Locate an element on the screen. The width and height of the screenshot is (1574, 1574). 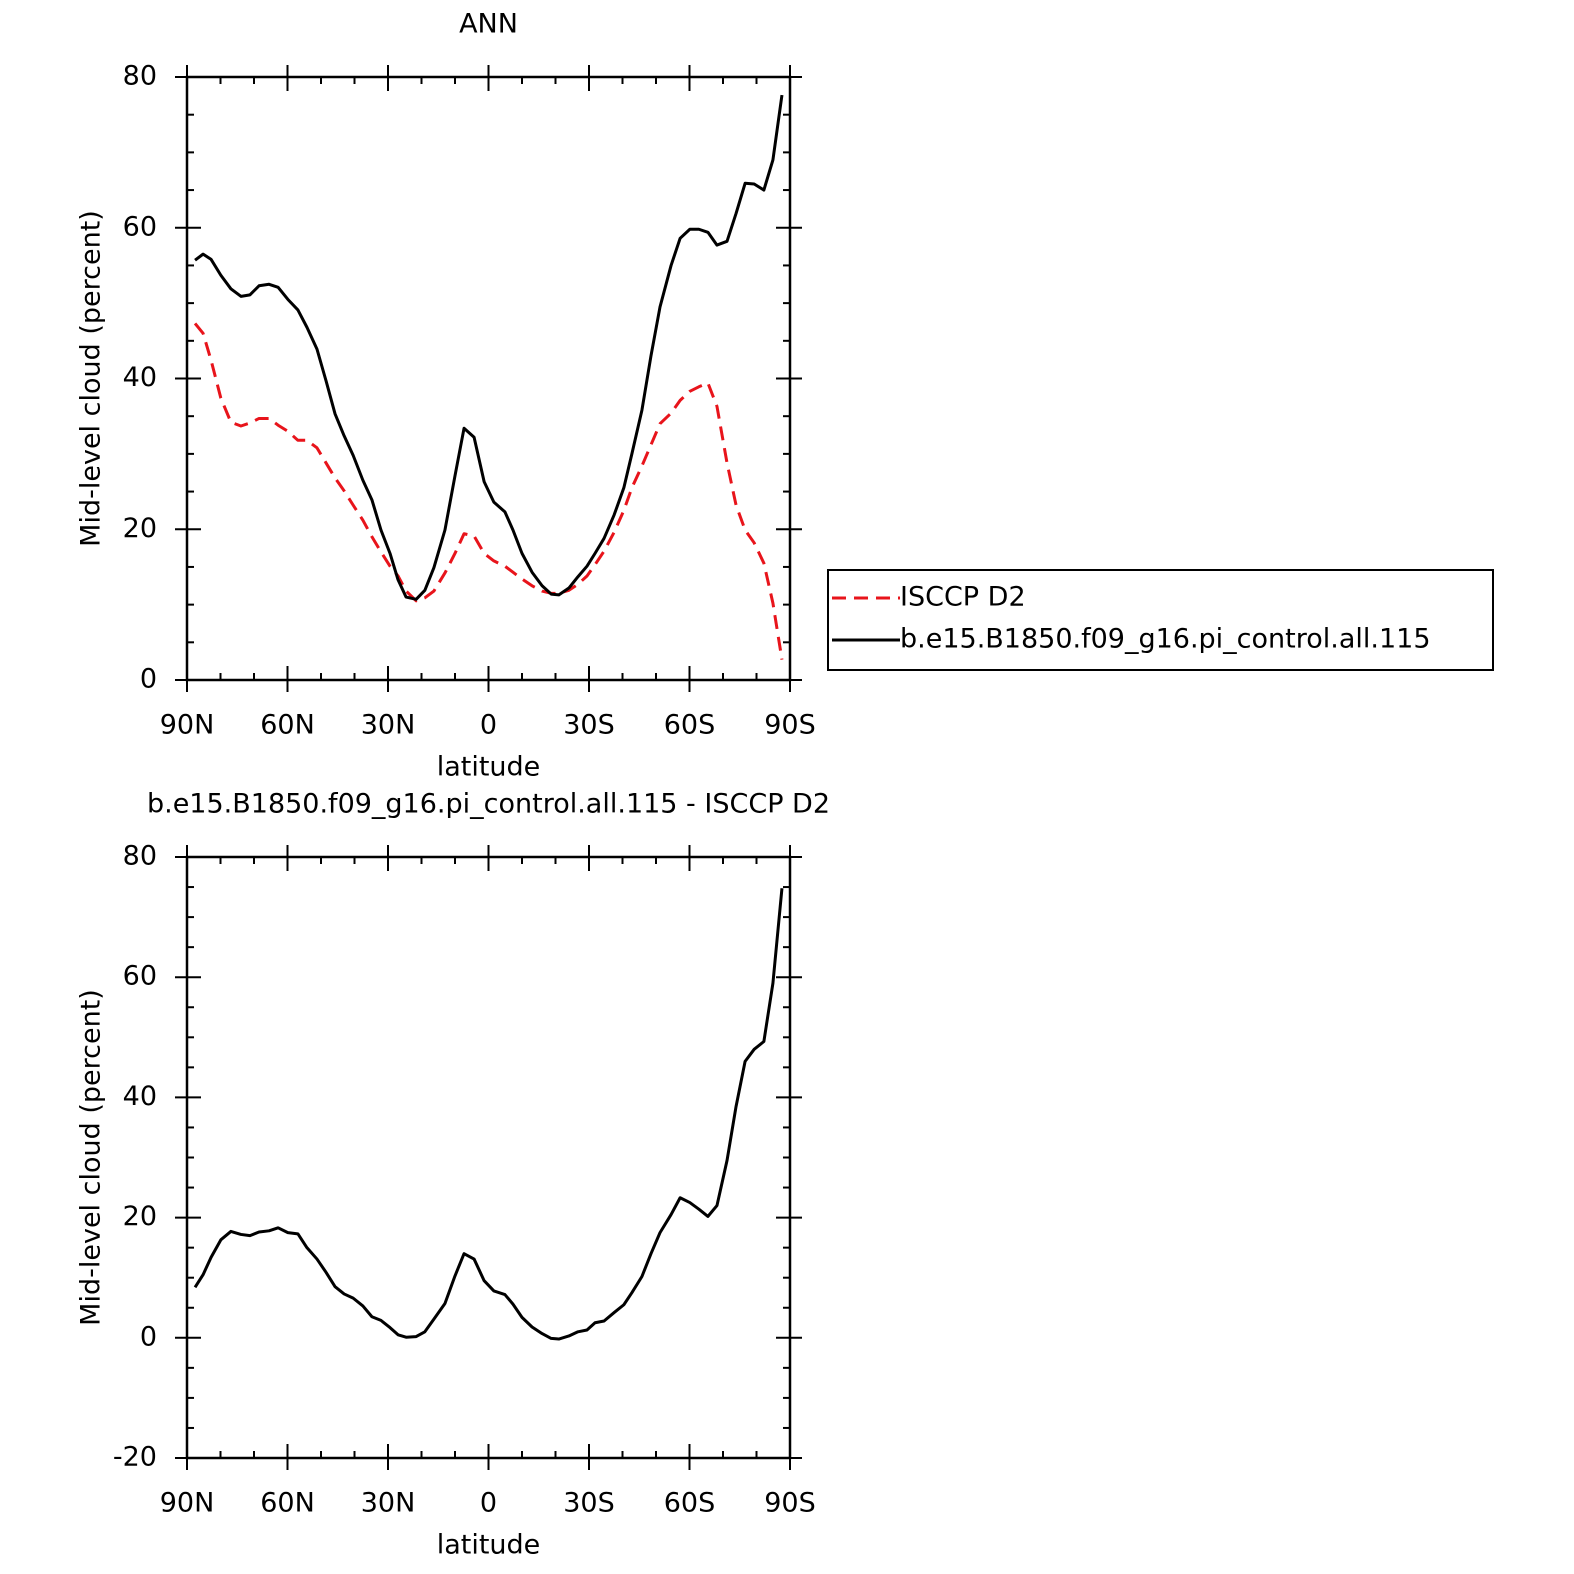
chart-title: ANN is located at coordinates (488, 24).